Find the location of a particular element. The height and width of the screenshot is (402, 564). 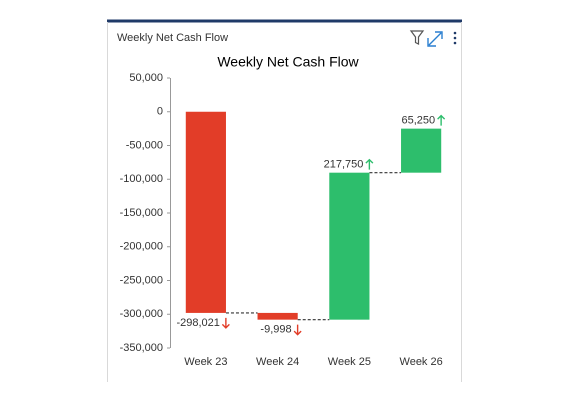

y-tick-label: -300,000 is located at coordinates (141, 314).